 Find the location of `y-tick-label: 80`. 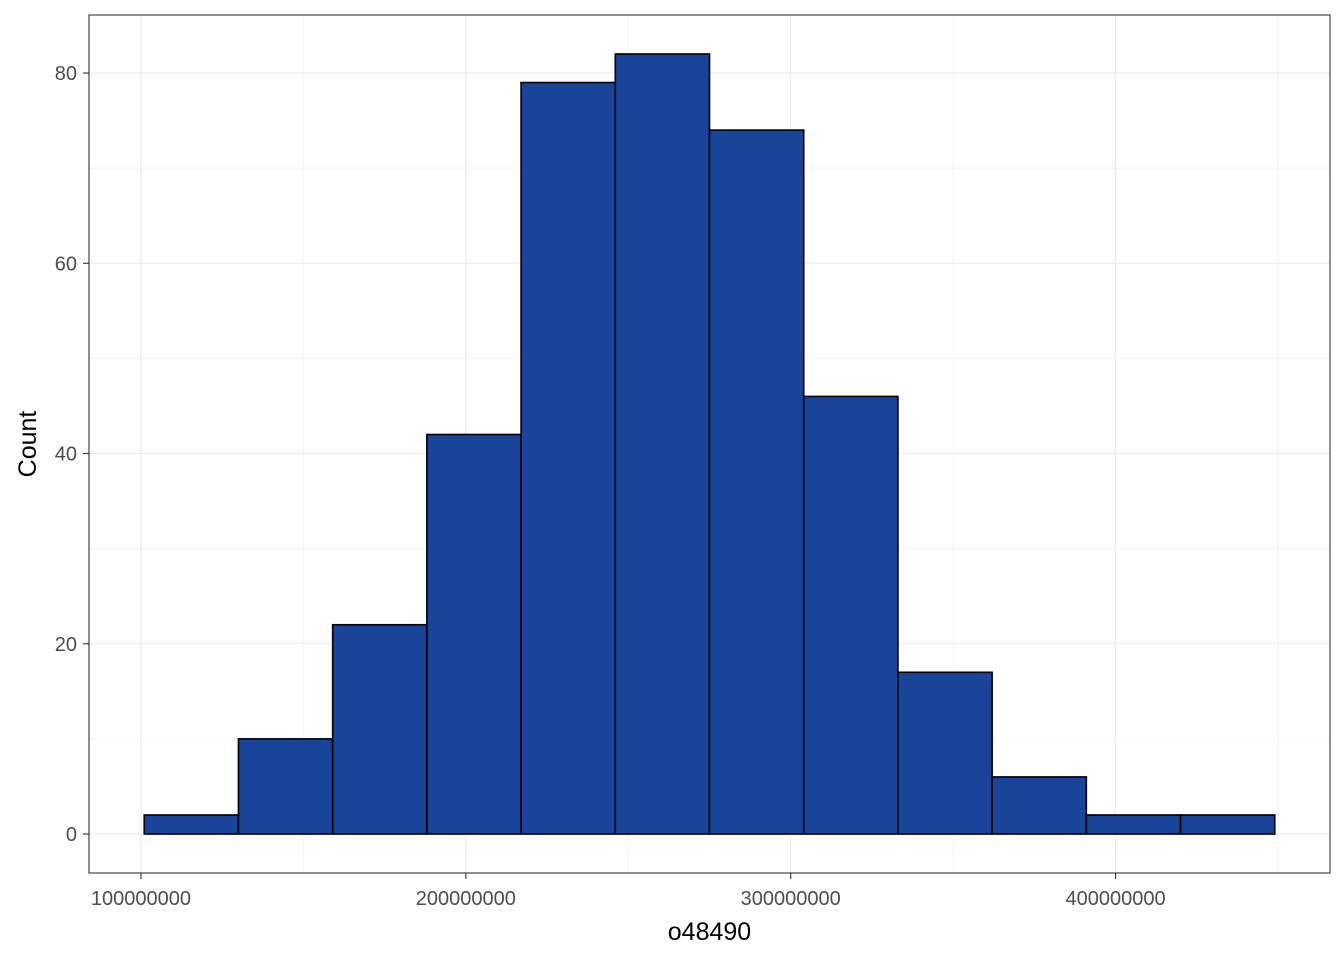

y-tick-label: 80 is located at coordinates (66, 74).